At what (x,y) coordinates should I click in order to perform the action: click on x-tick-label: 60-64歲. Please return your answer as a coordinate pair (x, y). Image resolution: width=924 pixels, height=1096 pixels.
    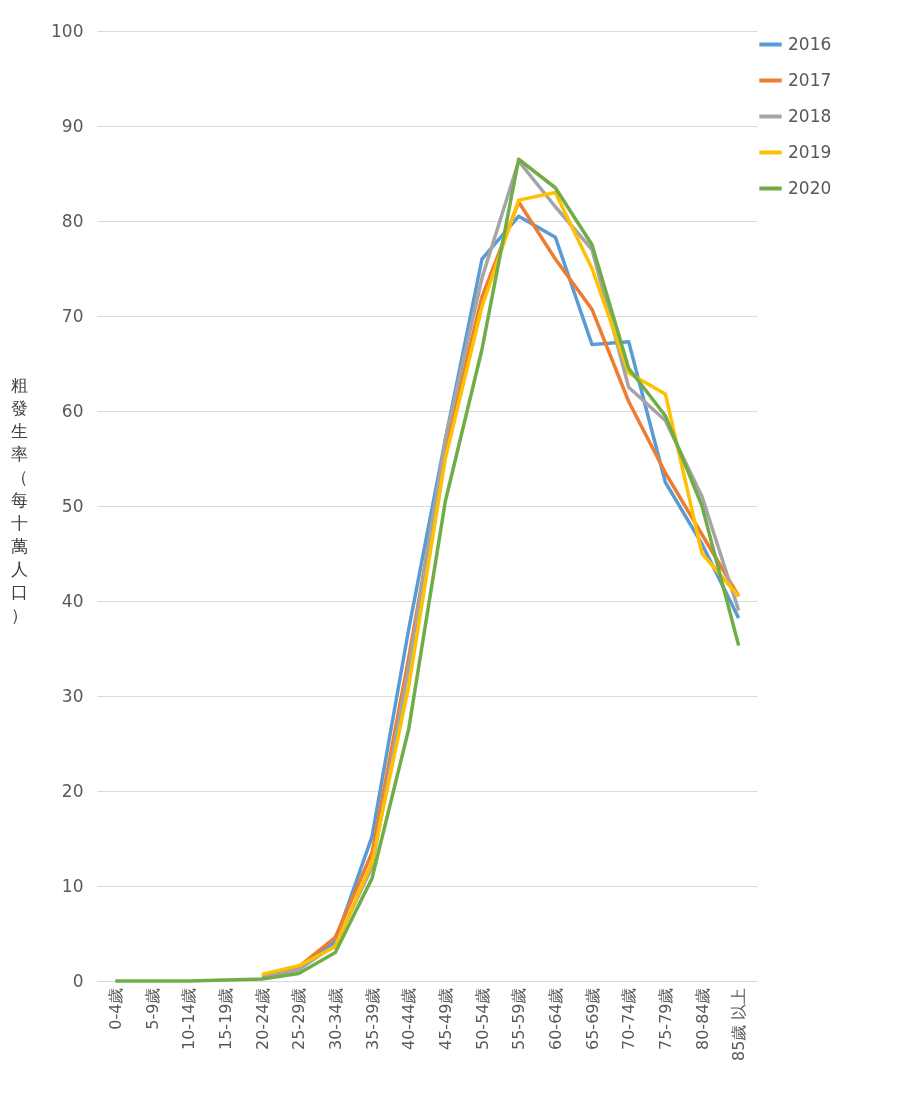
    Looking at the image, I should click on (555, 1018).